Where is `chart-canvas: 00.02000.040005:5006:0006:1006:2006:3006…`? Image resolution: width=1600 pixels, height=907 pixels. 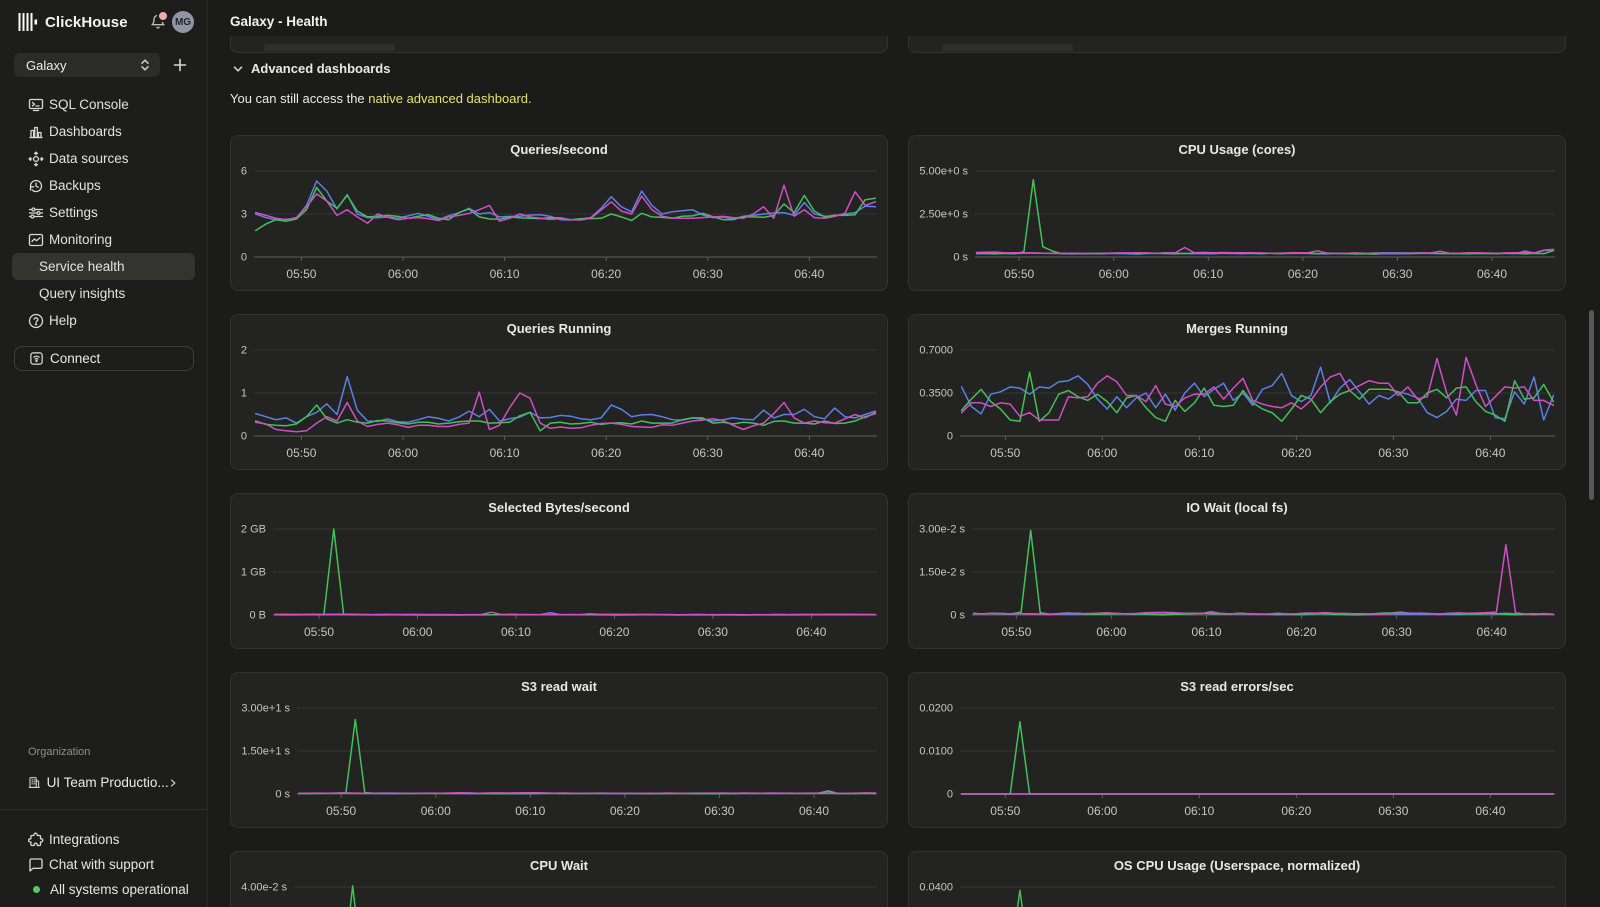 chart-canvas: 00.02000.040005:5006:0006:1006:2006:3006… is located at coordinates (1238, 879).